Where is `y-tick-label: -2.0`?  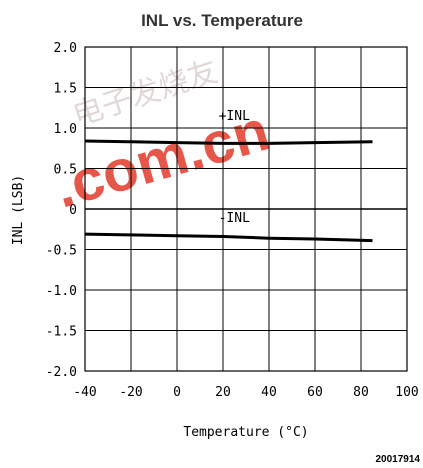
y-tick-label: -2.0 is located at coordinates (61, 372).